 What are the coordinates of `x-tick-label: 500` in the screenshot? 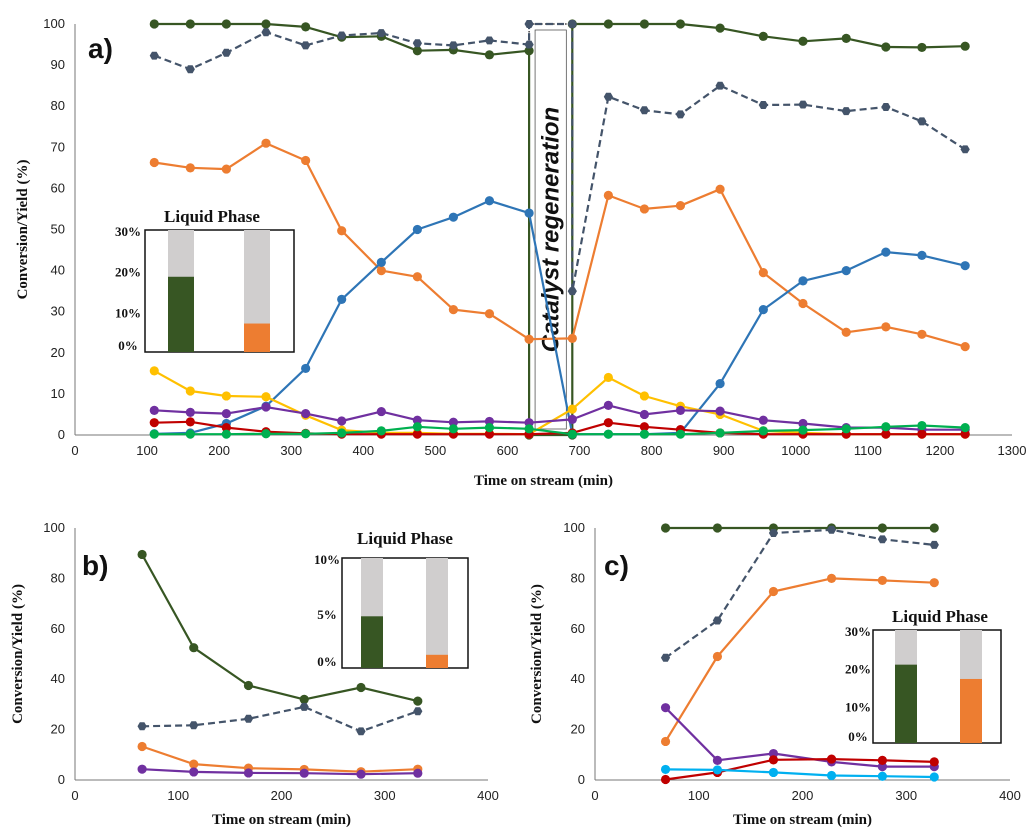 It's located at (436, 450).